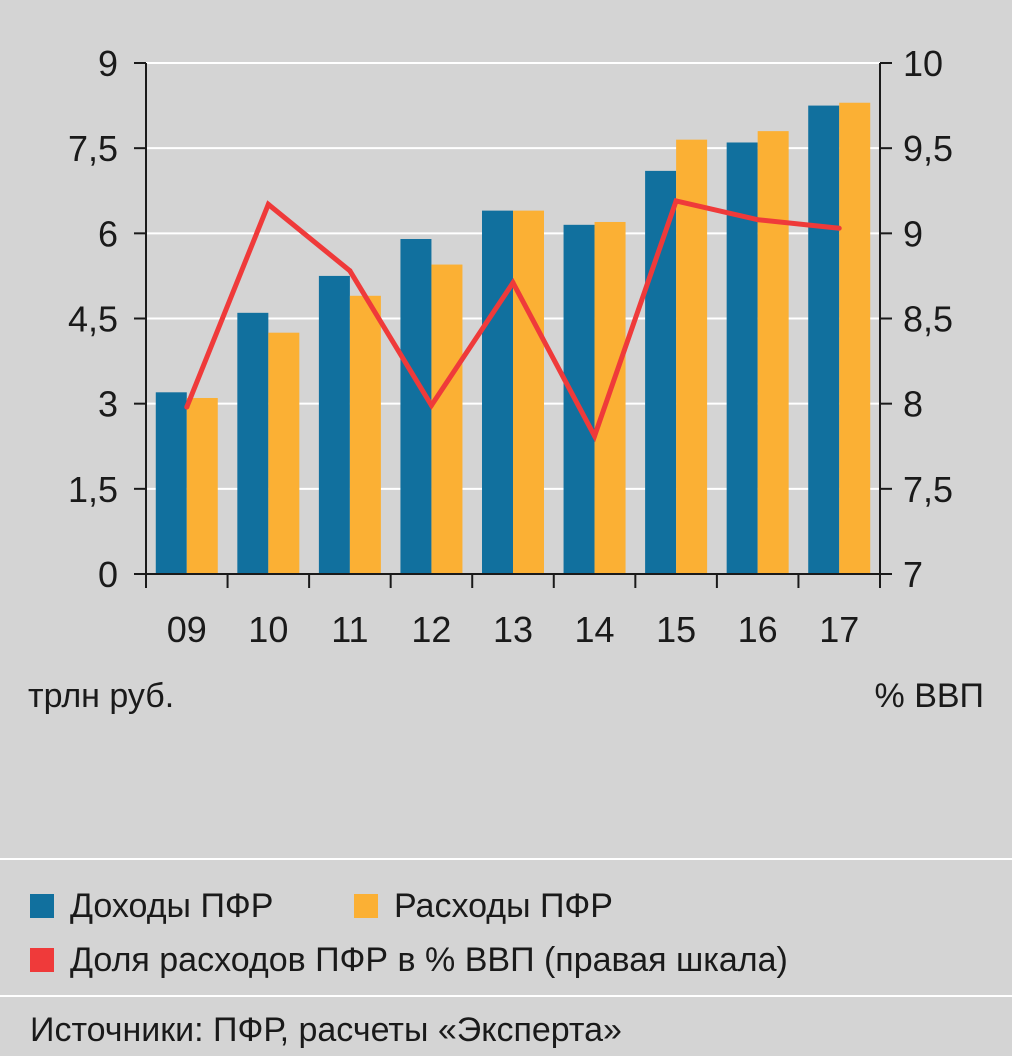  What do you see at coordinates (172, 906) in the screenshot?
I see `legend-label-income: Доходы ПФР` at bounding box center [172, 906].